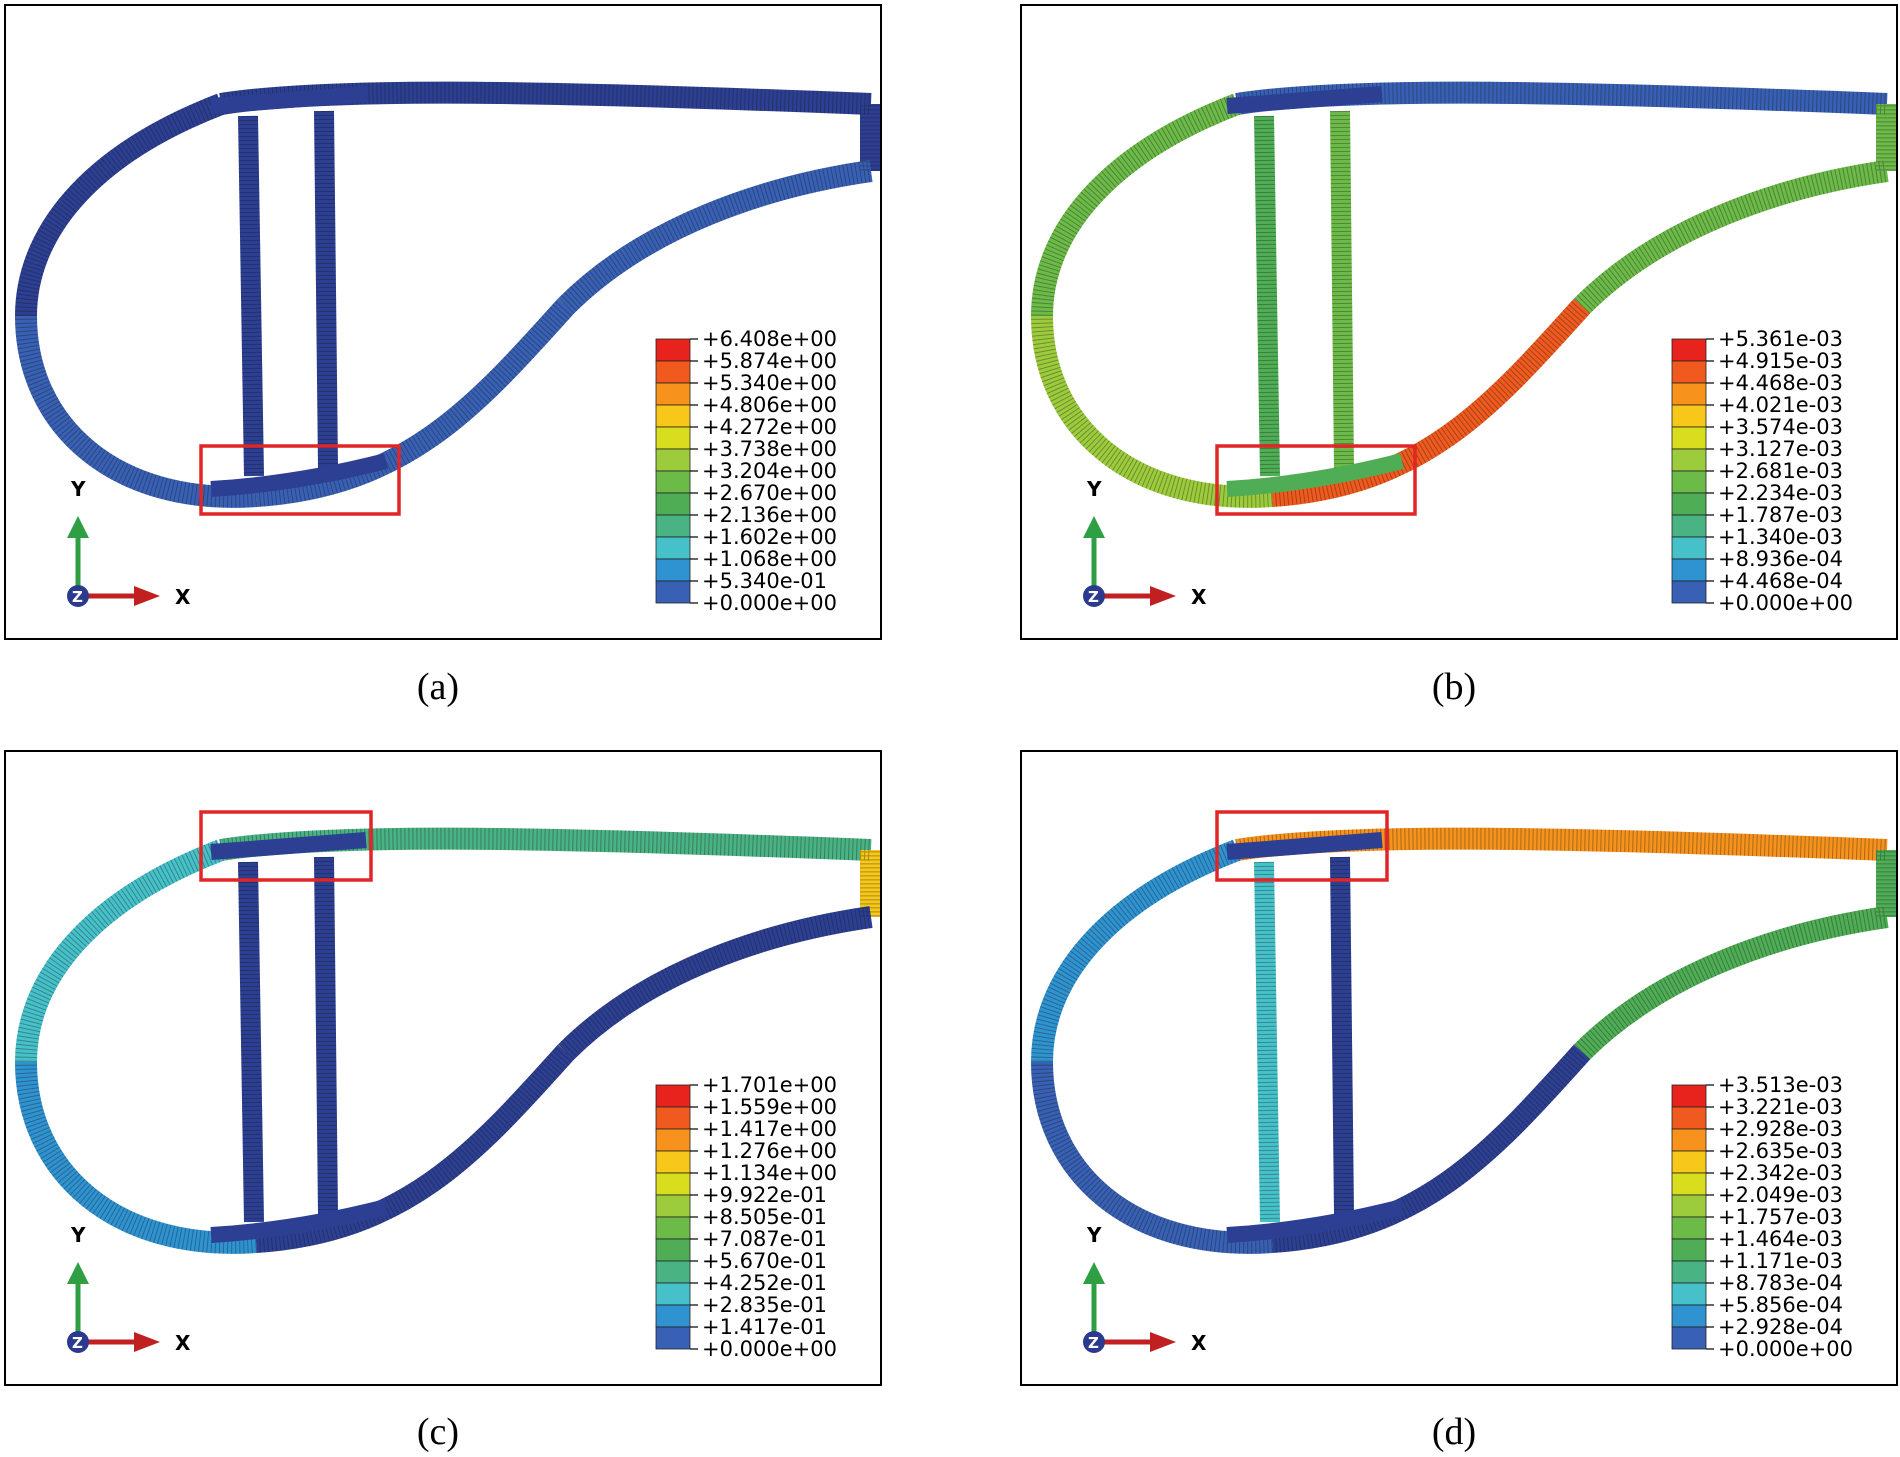  I want to click on y-axis-label: Y, so click(1094, 489).